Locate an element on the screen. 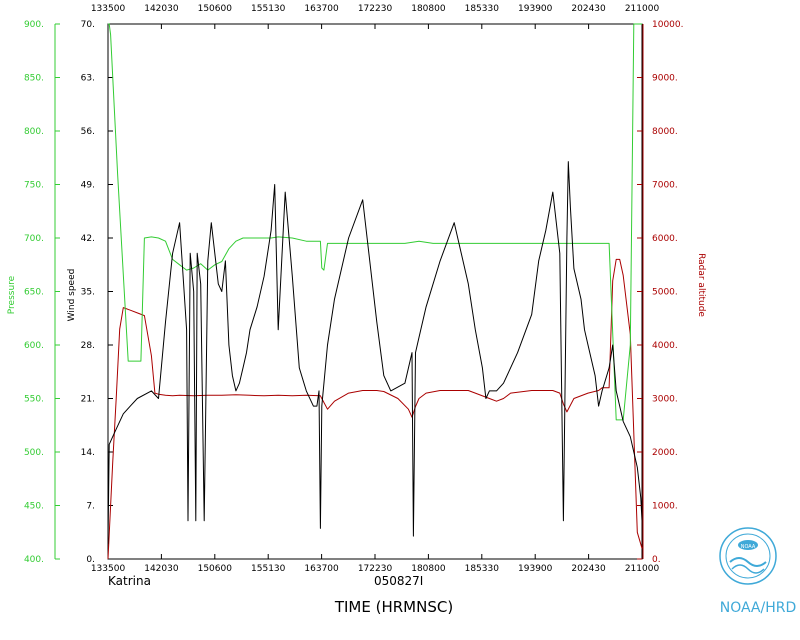  altitude-axis-tick-label: 3000. is located at coordinates (665, 400).